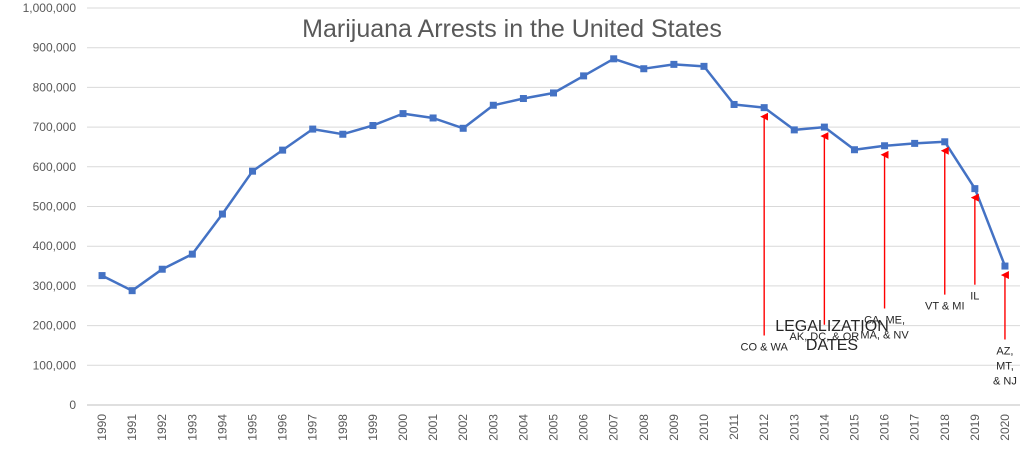 This screenshot has height=473, width=1024. I want to click on y-tick-label: 200,000, so click(55, 326).